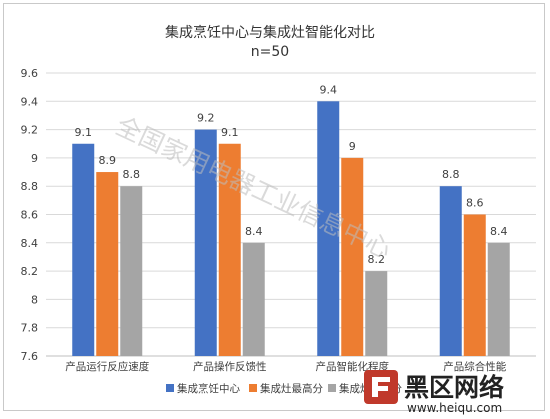 Image resolution: width=550 pixels, height=419 pixels. I want to click on data-label: 9.2, so click(206, 118).